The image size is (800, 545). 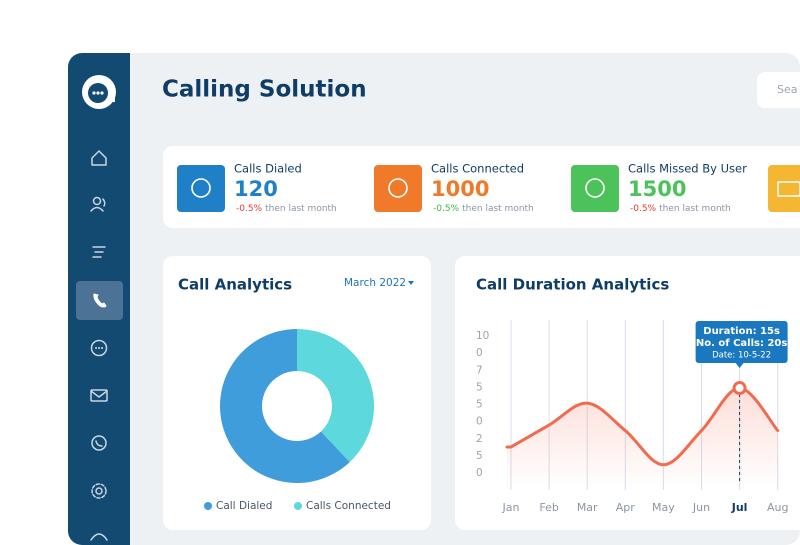 What do you see at coordinates (657, 189) in the screenshot?
I see `stat-value: 1500` at bounding box center [657, 189].